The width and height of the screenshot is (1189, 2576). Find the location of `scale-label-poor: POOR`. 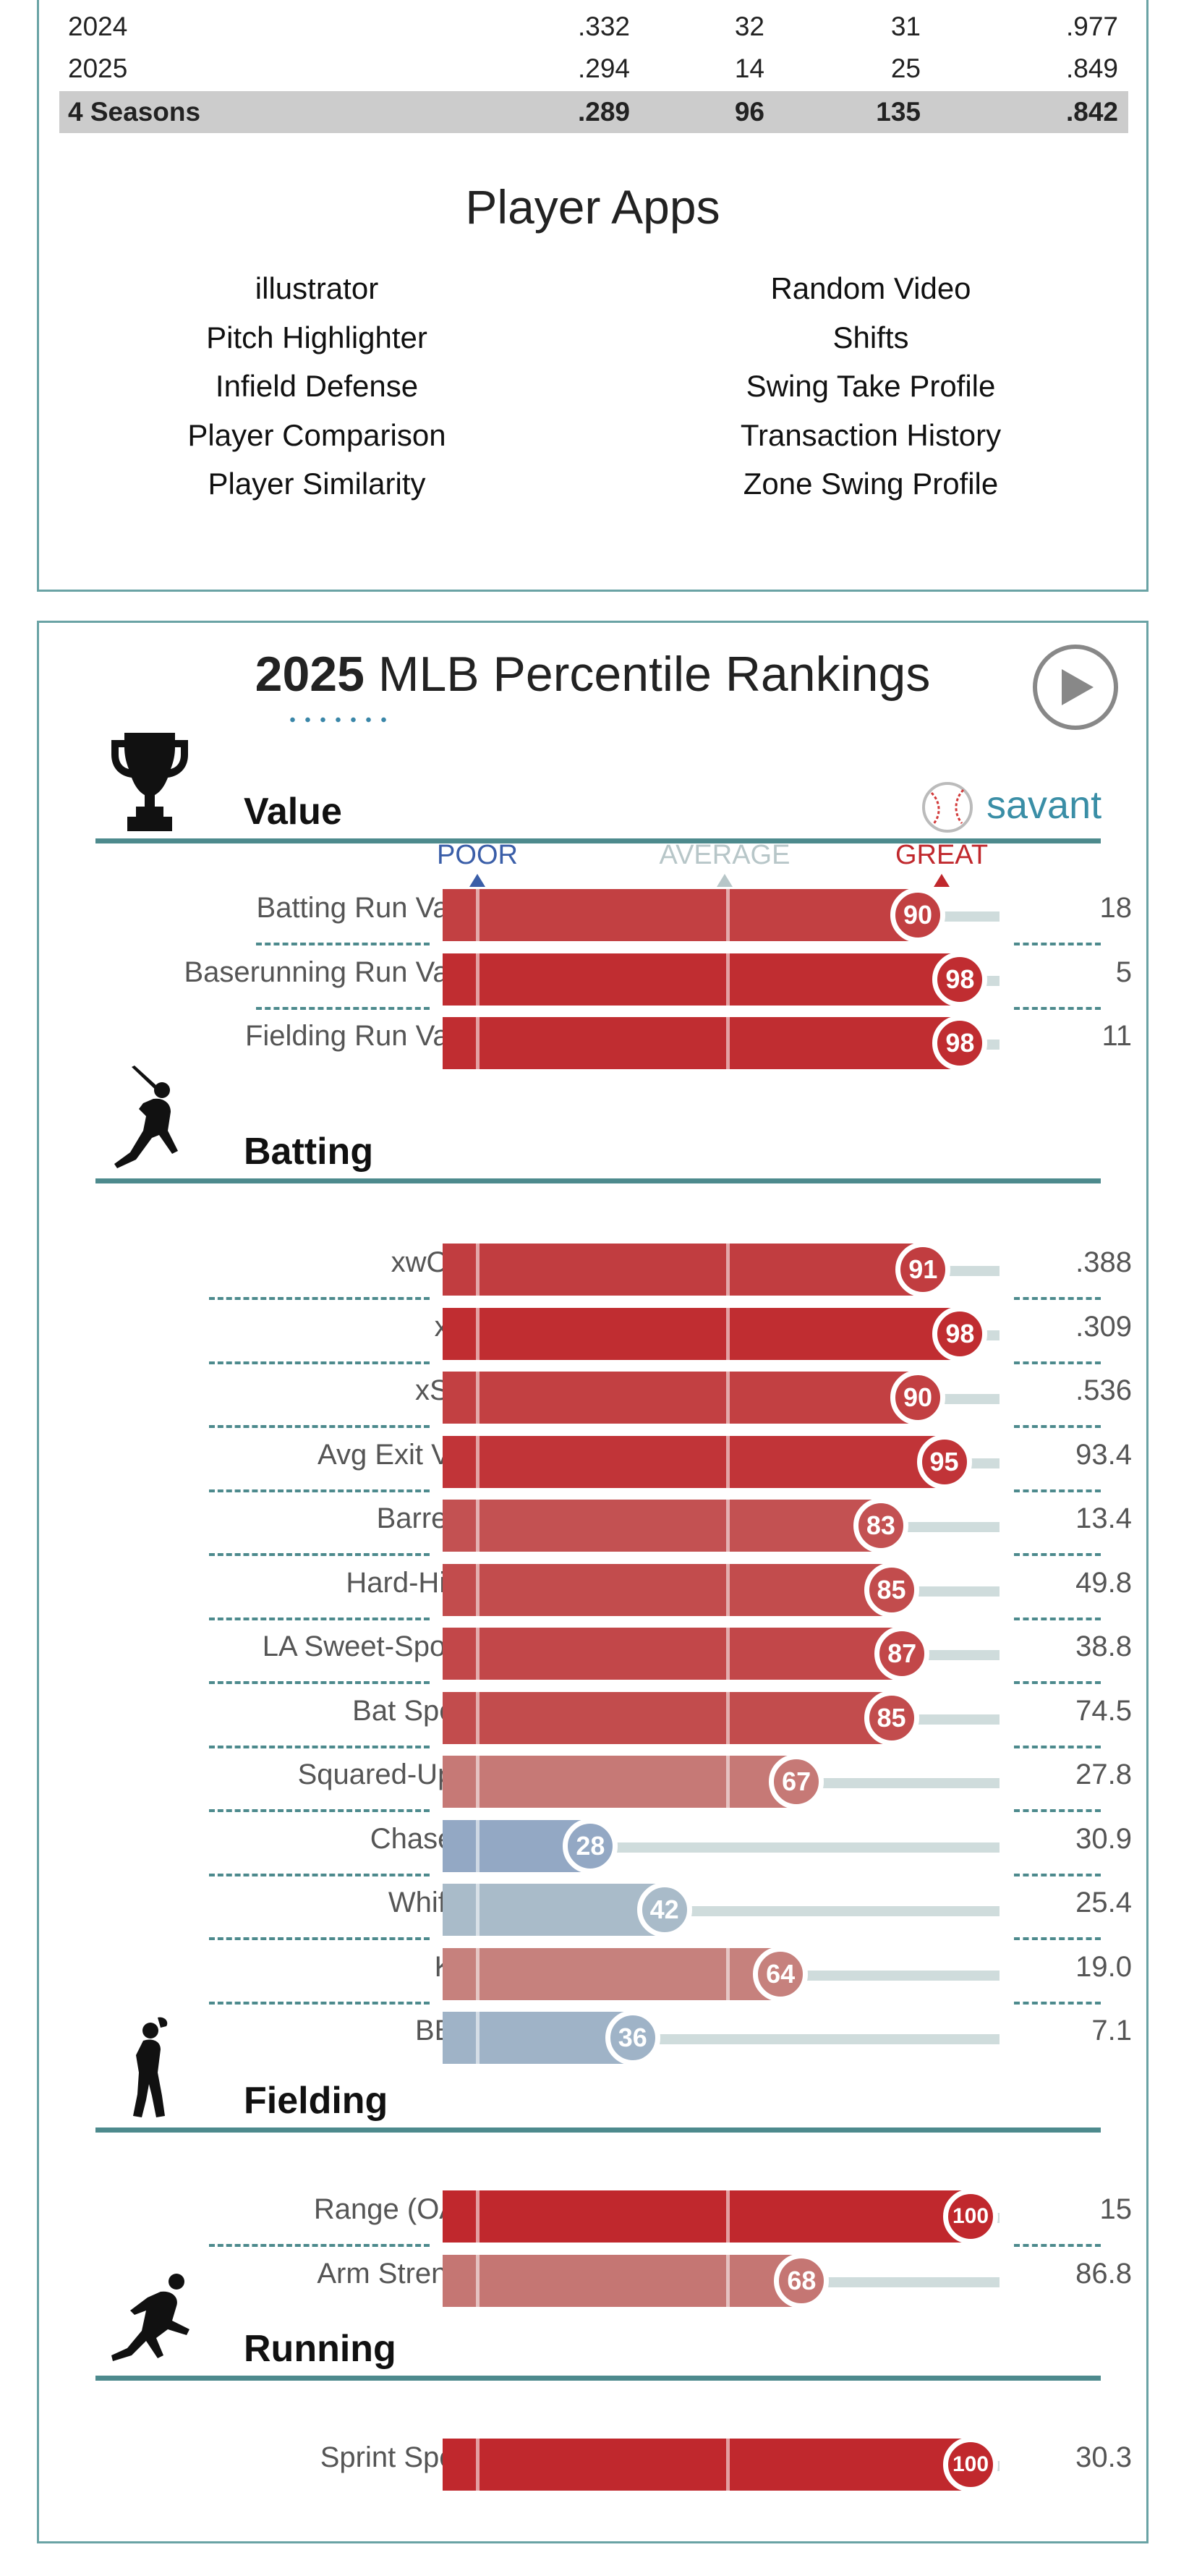

scale-label-poor: POOR is located at coordinates (477, 855).